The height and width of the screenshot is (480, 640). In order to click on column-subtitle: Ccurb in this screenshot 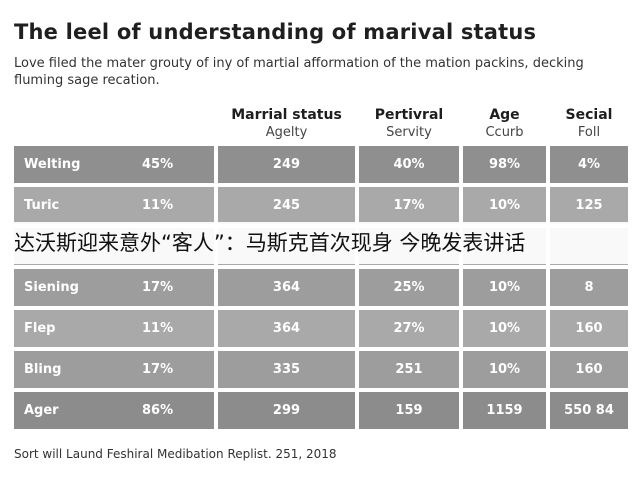, I will do `click(504, 132)`.